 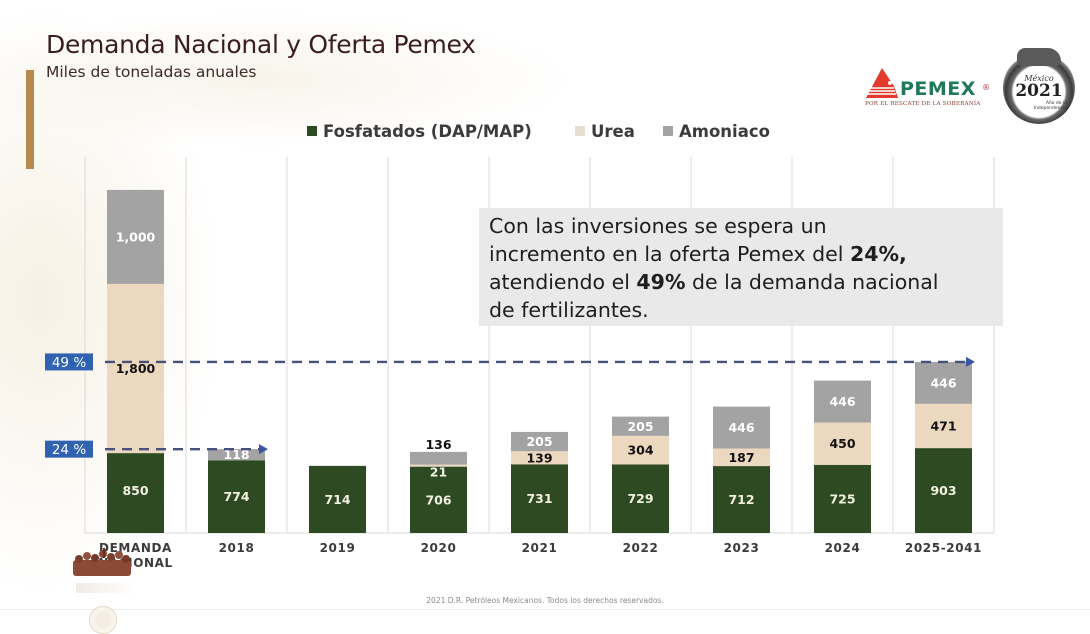 I want to click on x-tick-label: 2024, so click(x=843, y=548).